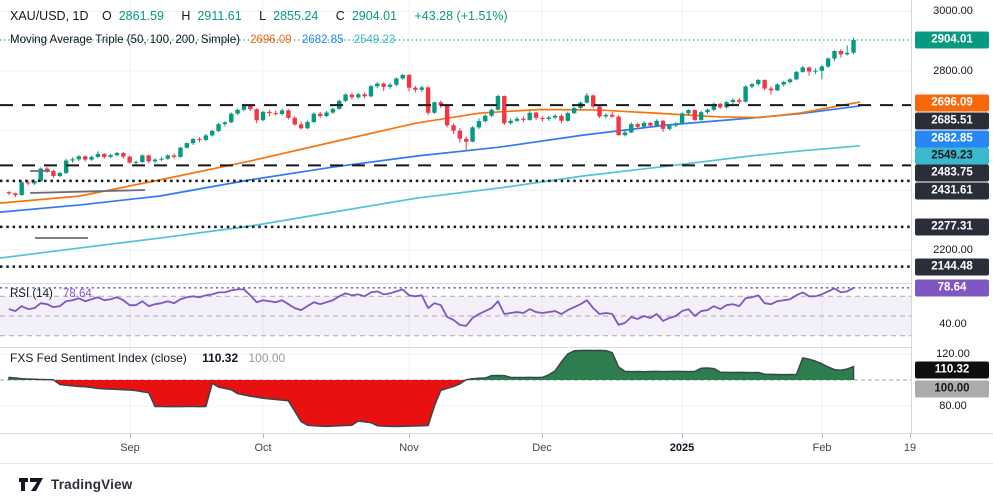 This screenshot has width=993, height=503. I want to click on fxs-indicator-title: FXS Fed Sentiment Index (close), so click(98, 358).